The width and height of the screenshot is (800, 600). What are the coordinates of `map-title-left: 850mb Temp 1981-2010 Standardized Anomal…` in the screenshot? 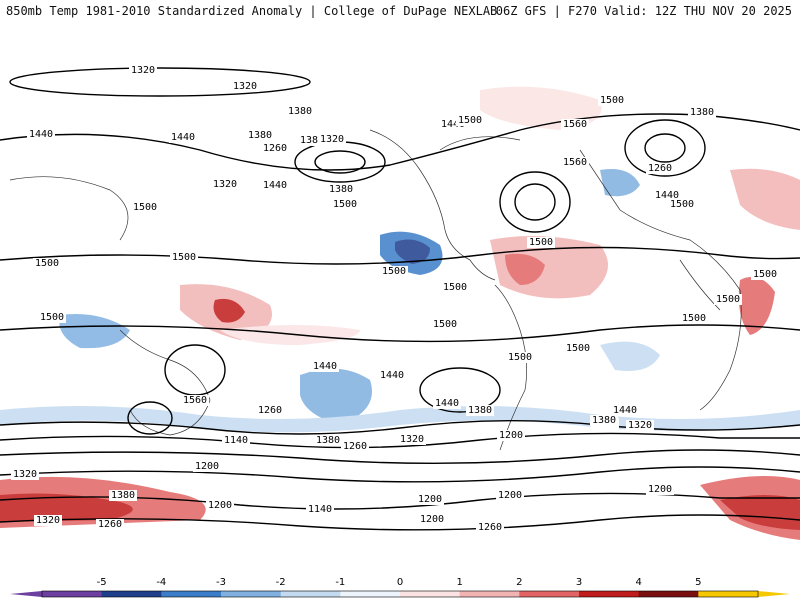 It's located at (252, 11).